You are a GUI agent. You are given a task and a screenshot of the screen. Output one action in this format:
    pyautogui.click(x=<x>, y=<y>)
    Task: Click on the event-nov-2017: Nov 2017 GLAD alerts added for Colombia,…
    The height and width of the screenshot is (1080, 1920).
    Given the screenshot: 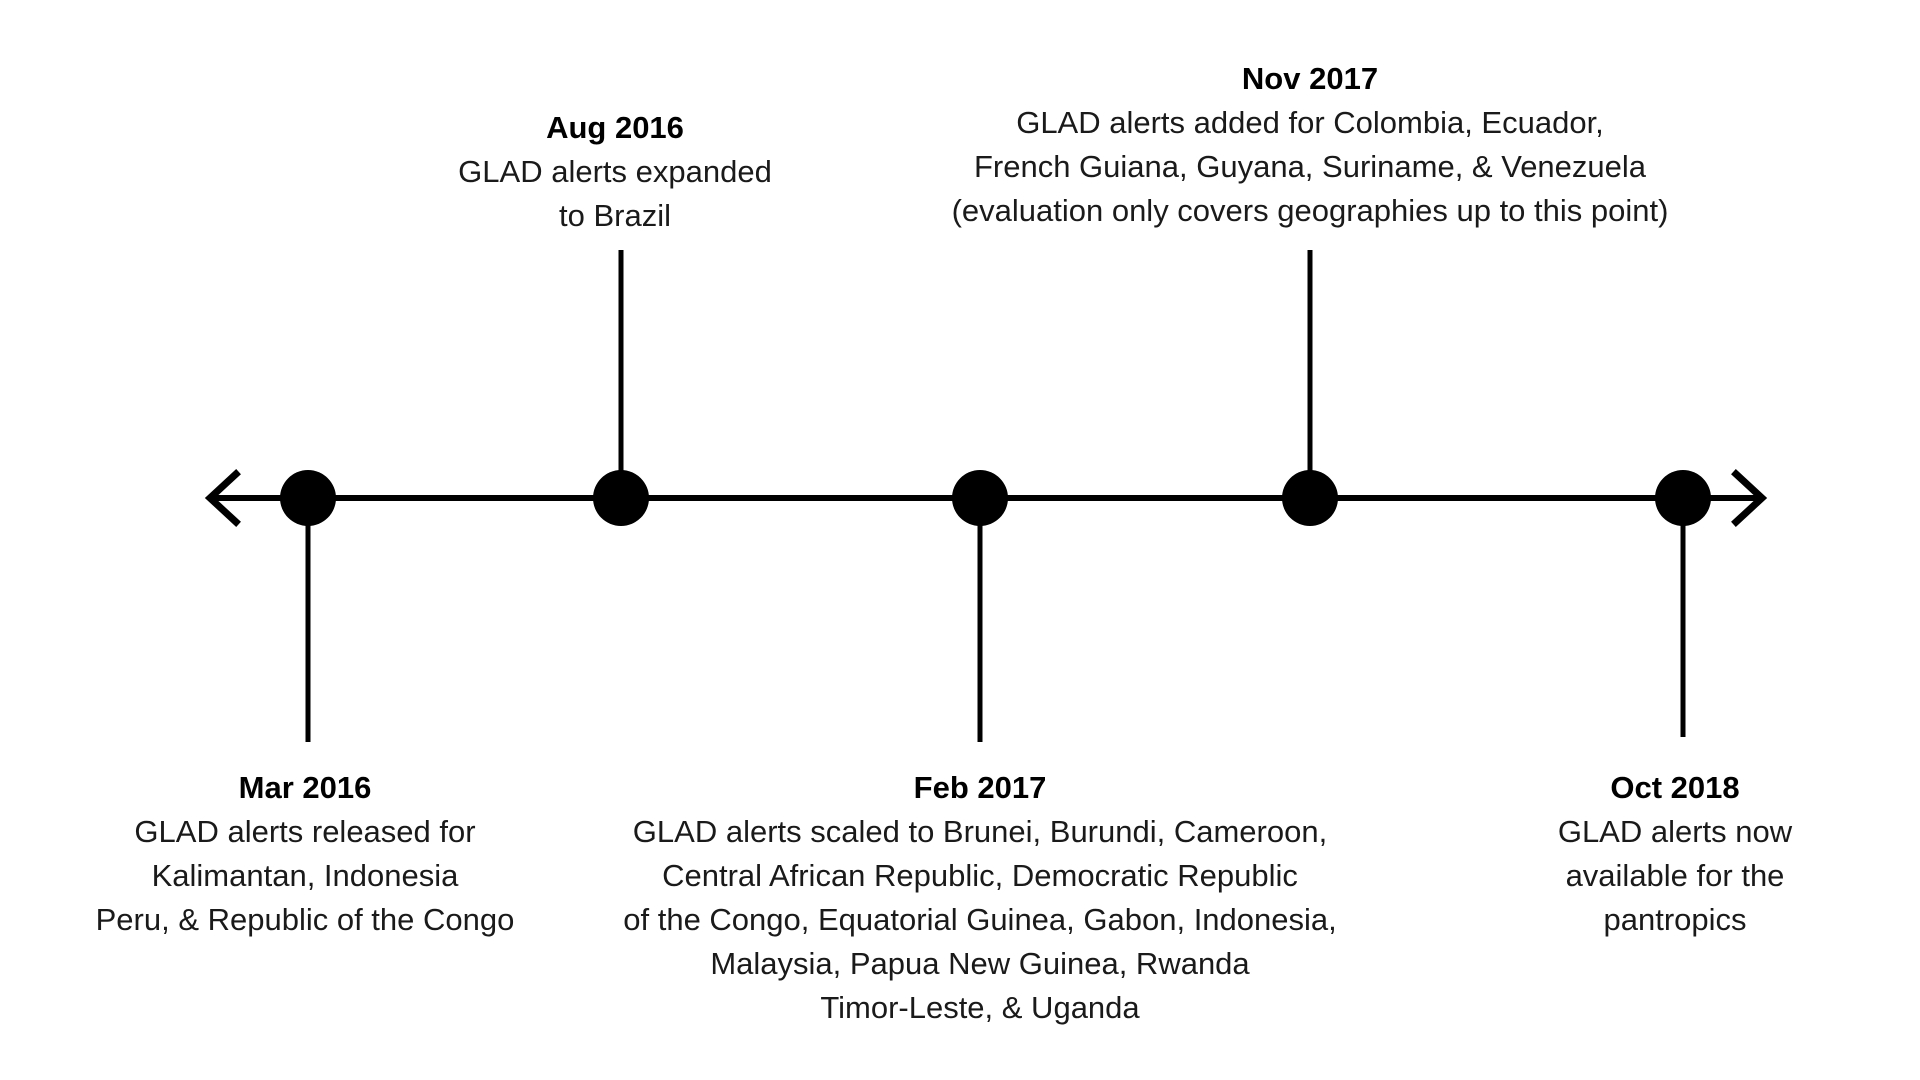 What is the action you would take?
    pyautogui.click(x=1310, y=145)
    